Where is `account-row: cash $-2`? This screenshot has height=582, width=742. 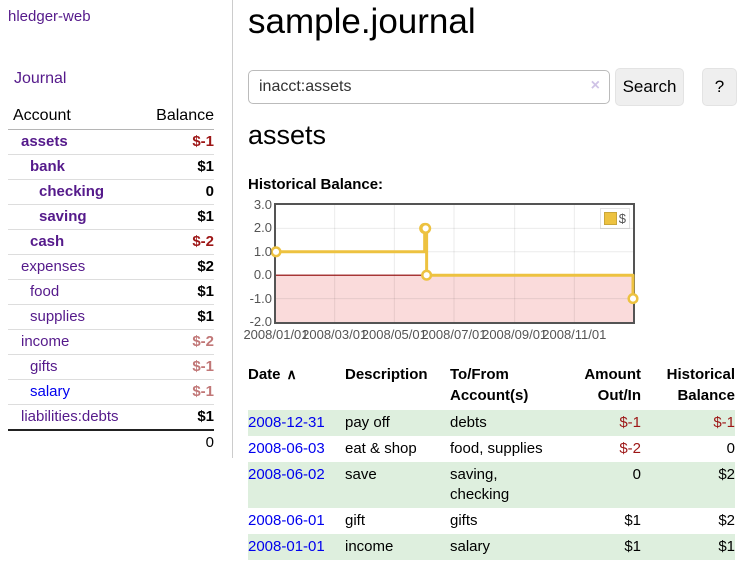
account-row: cash $-2 is located at coordinates (111, 242).